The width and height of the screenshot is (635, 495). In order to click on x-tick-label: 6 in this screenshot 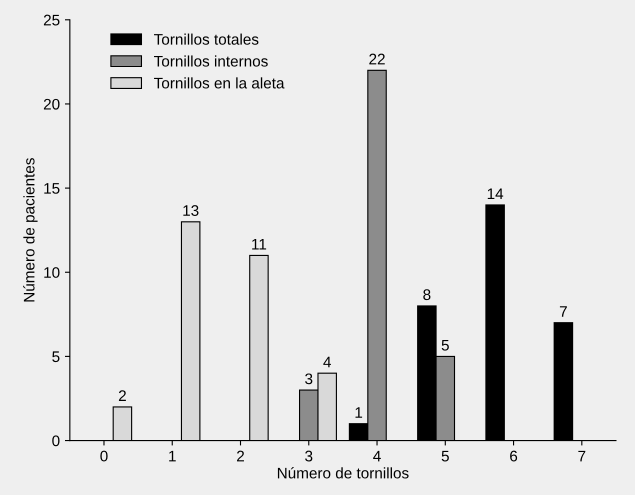, I will do `click(514, 456)`.